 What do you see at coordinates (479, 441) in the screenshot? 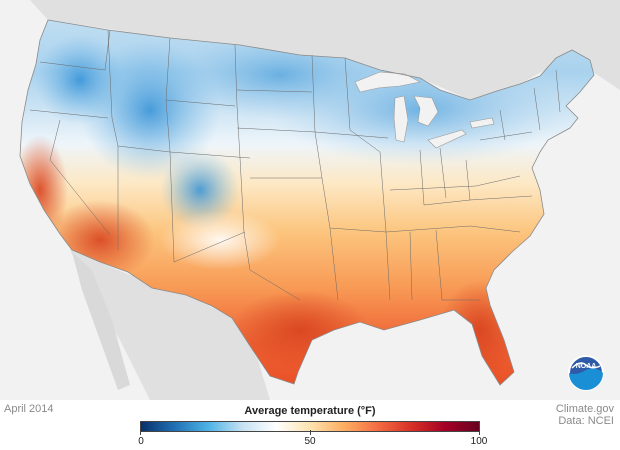
I see `legend-tick-label-100: 100` at bounding box center [479, 441].